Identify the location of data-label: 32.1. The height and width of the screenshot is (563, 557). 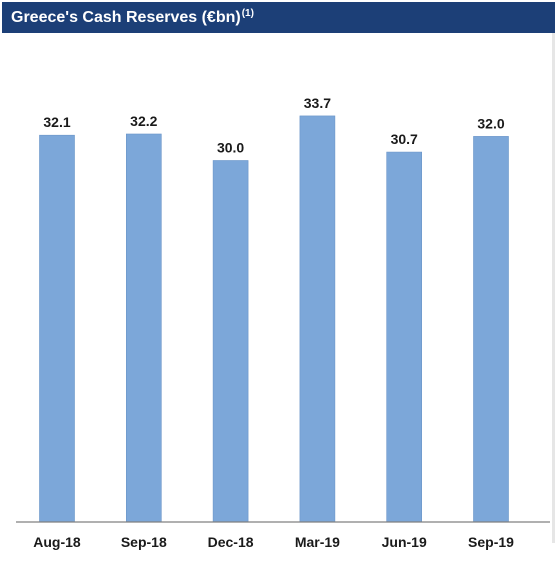
(56, 122).